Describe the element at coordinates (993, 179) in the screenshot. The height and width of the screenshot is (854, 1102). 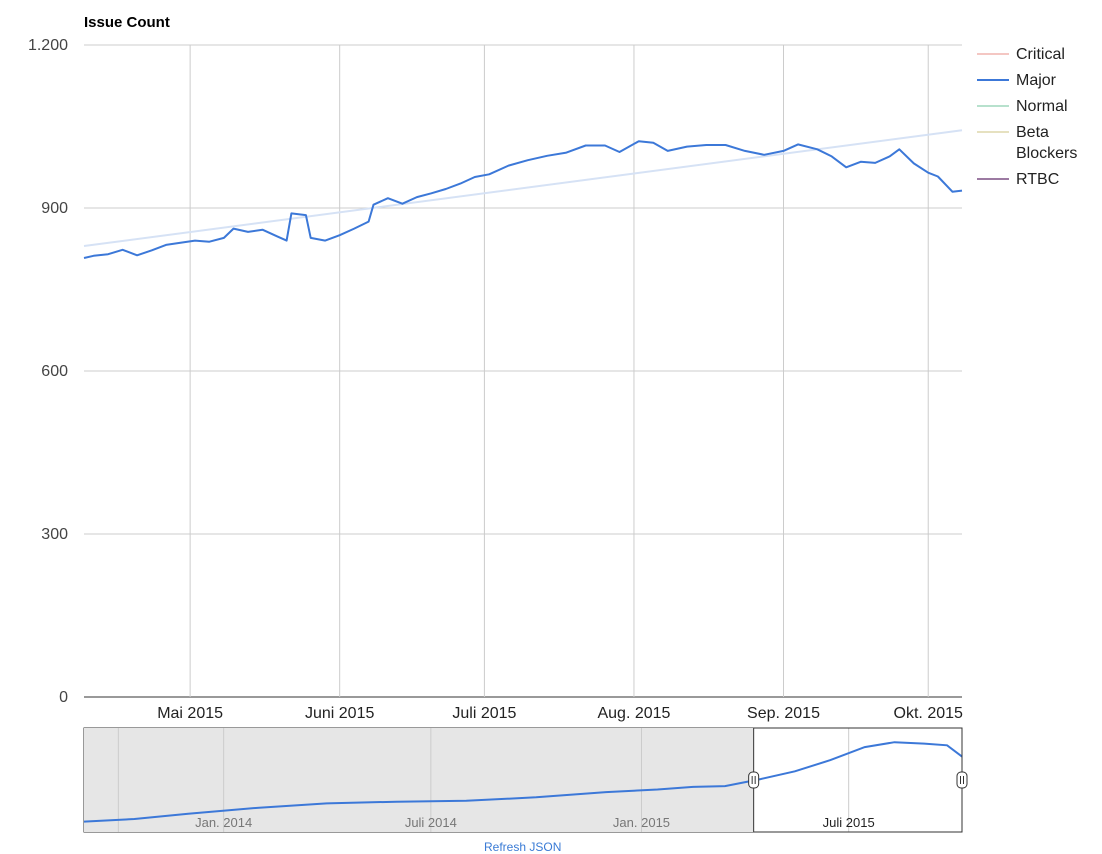
I see `legend-swatch-rtbc` at that location.